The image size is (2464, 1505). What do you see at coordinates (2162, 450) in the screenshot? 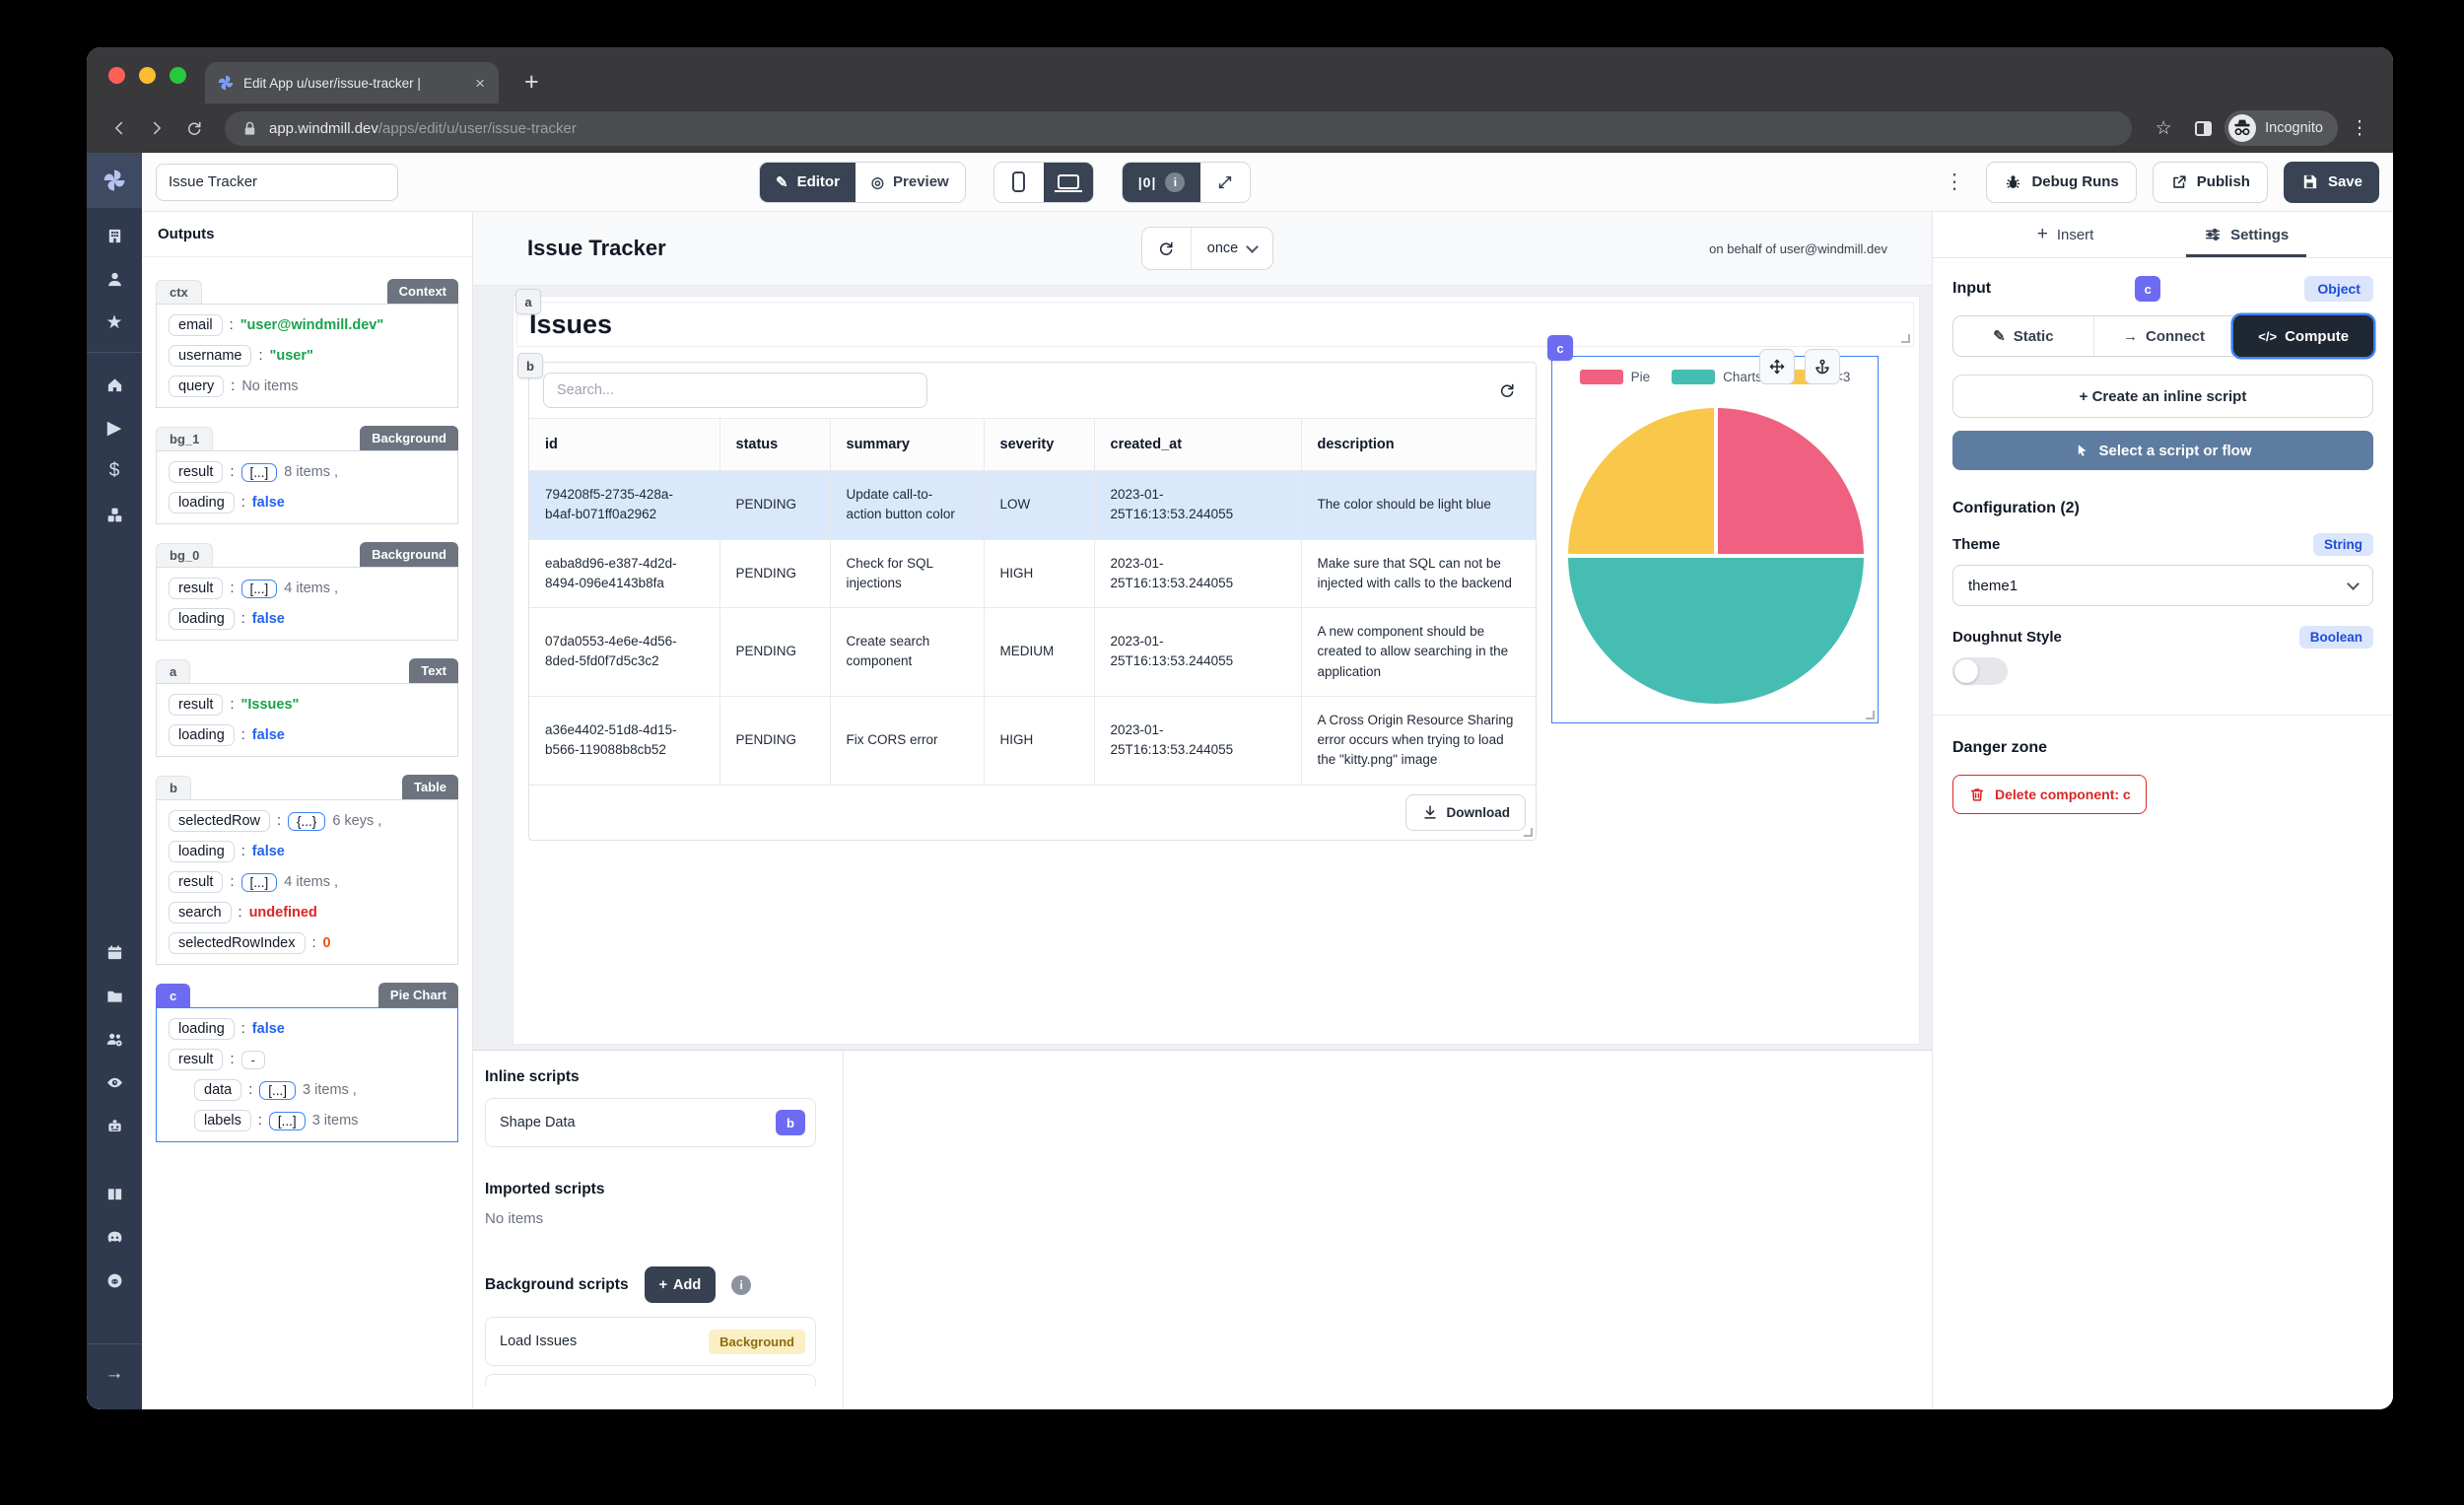
I see `select-script-button: Select a script or flow` at bounding box center [2162, 450].